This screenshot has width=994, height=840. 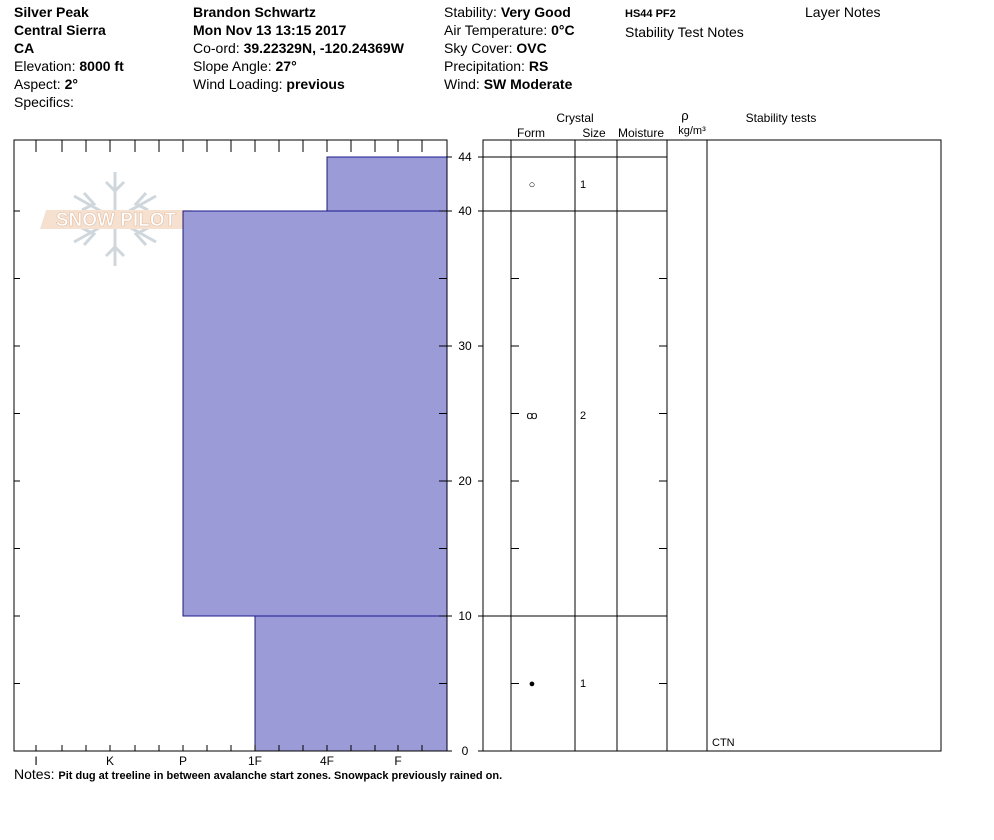 I want to click on grain-form-symbol: ●, so click(x=532, y=684).